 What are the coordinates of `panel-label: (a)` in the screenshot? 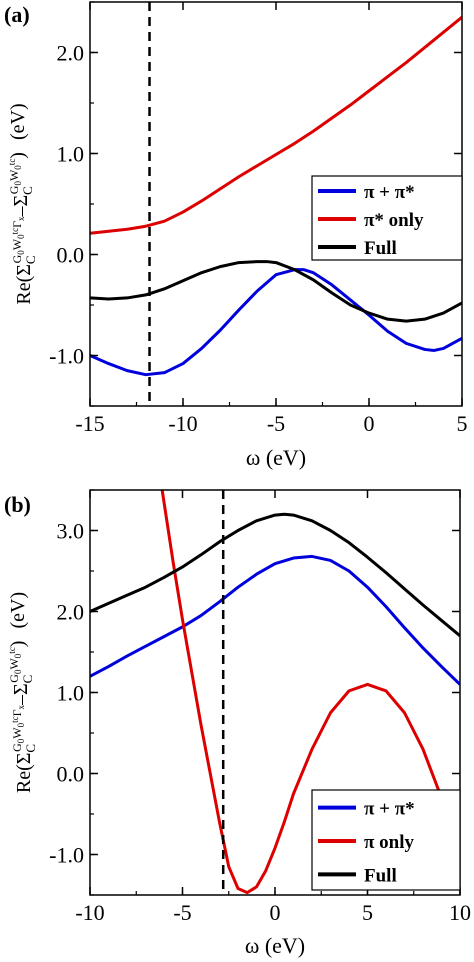 It's located at (17, 14).